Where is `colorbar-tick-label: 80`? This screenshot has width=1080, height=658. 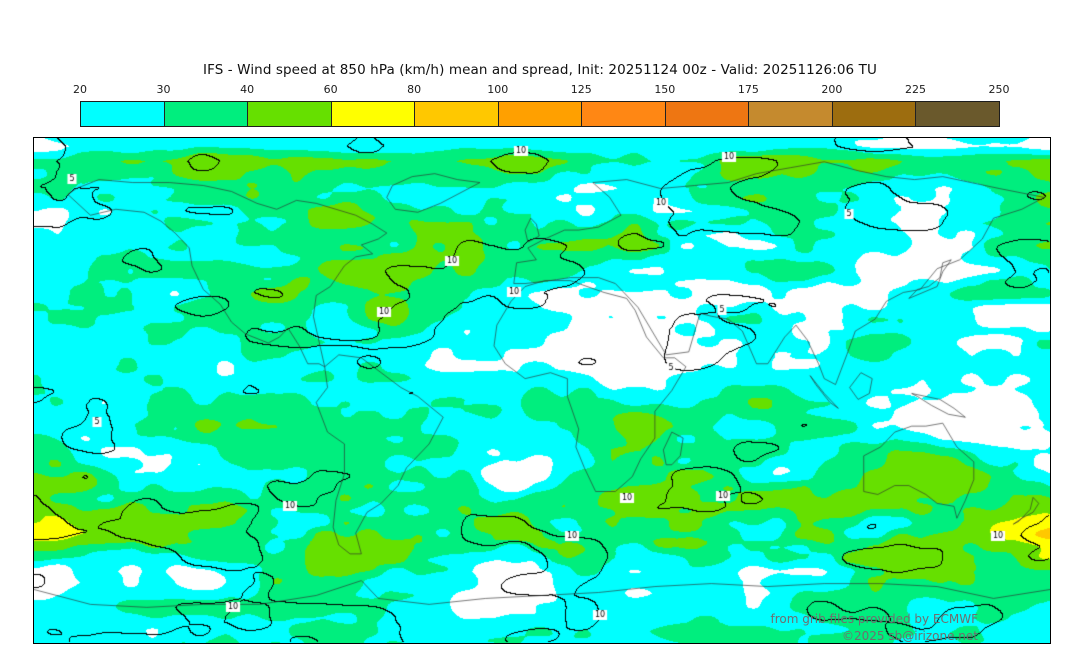 colorbar-tick-label: 80 is located at coordinates (414, 89).